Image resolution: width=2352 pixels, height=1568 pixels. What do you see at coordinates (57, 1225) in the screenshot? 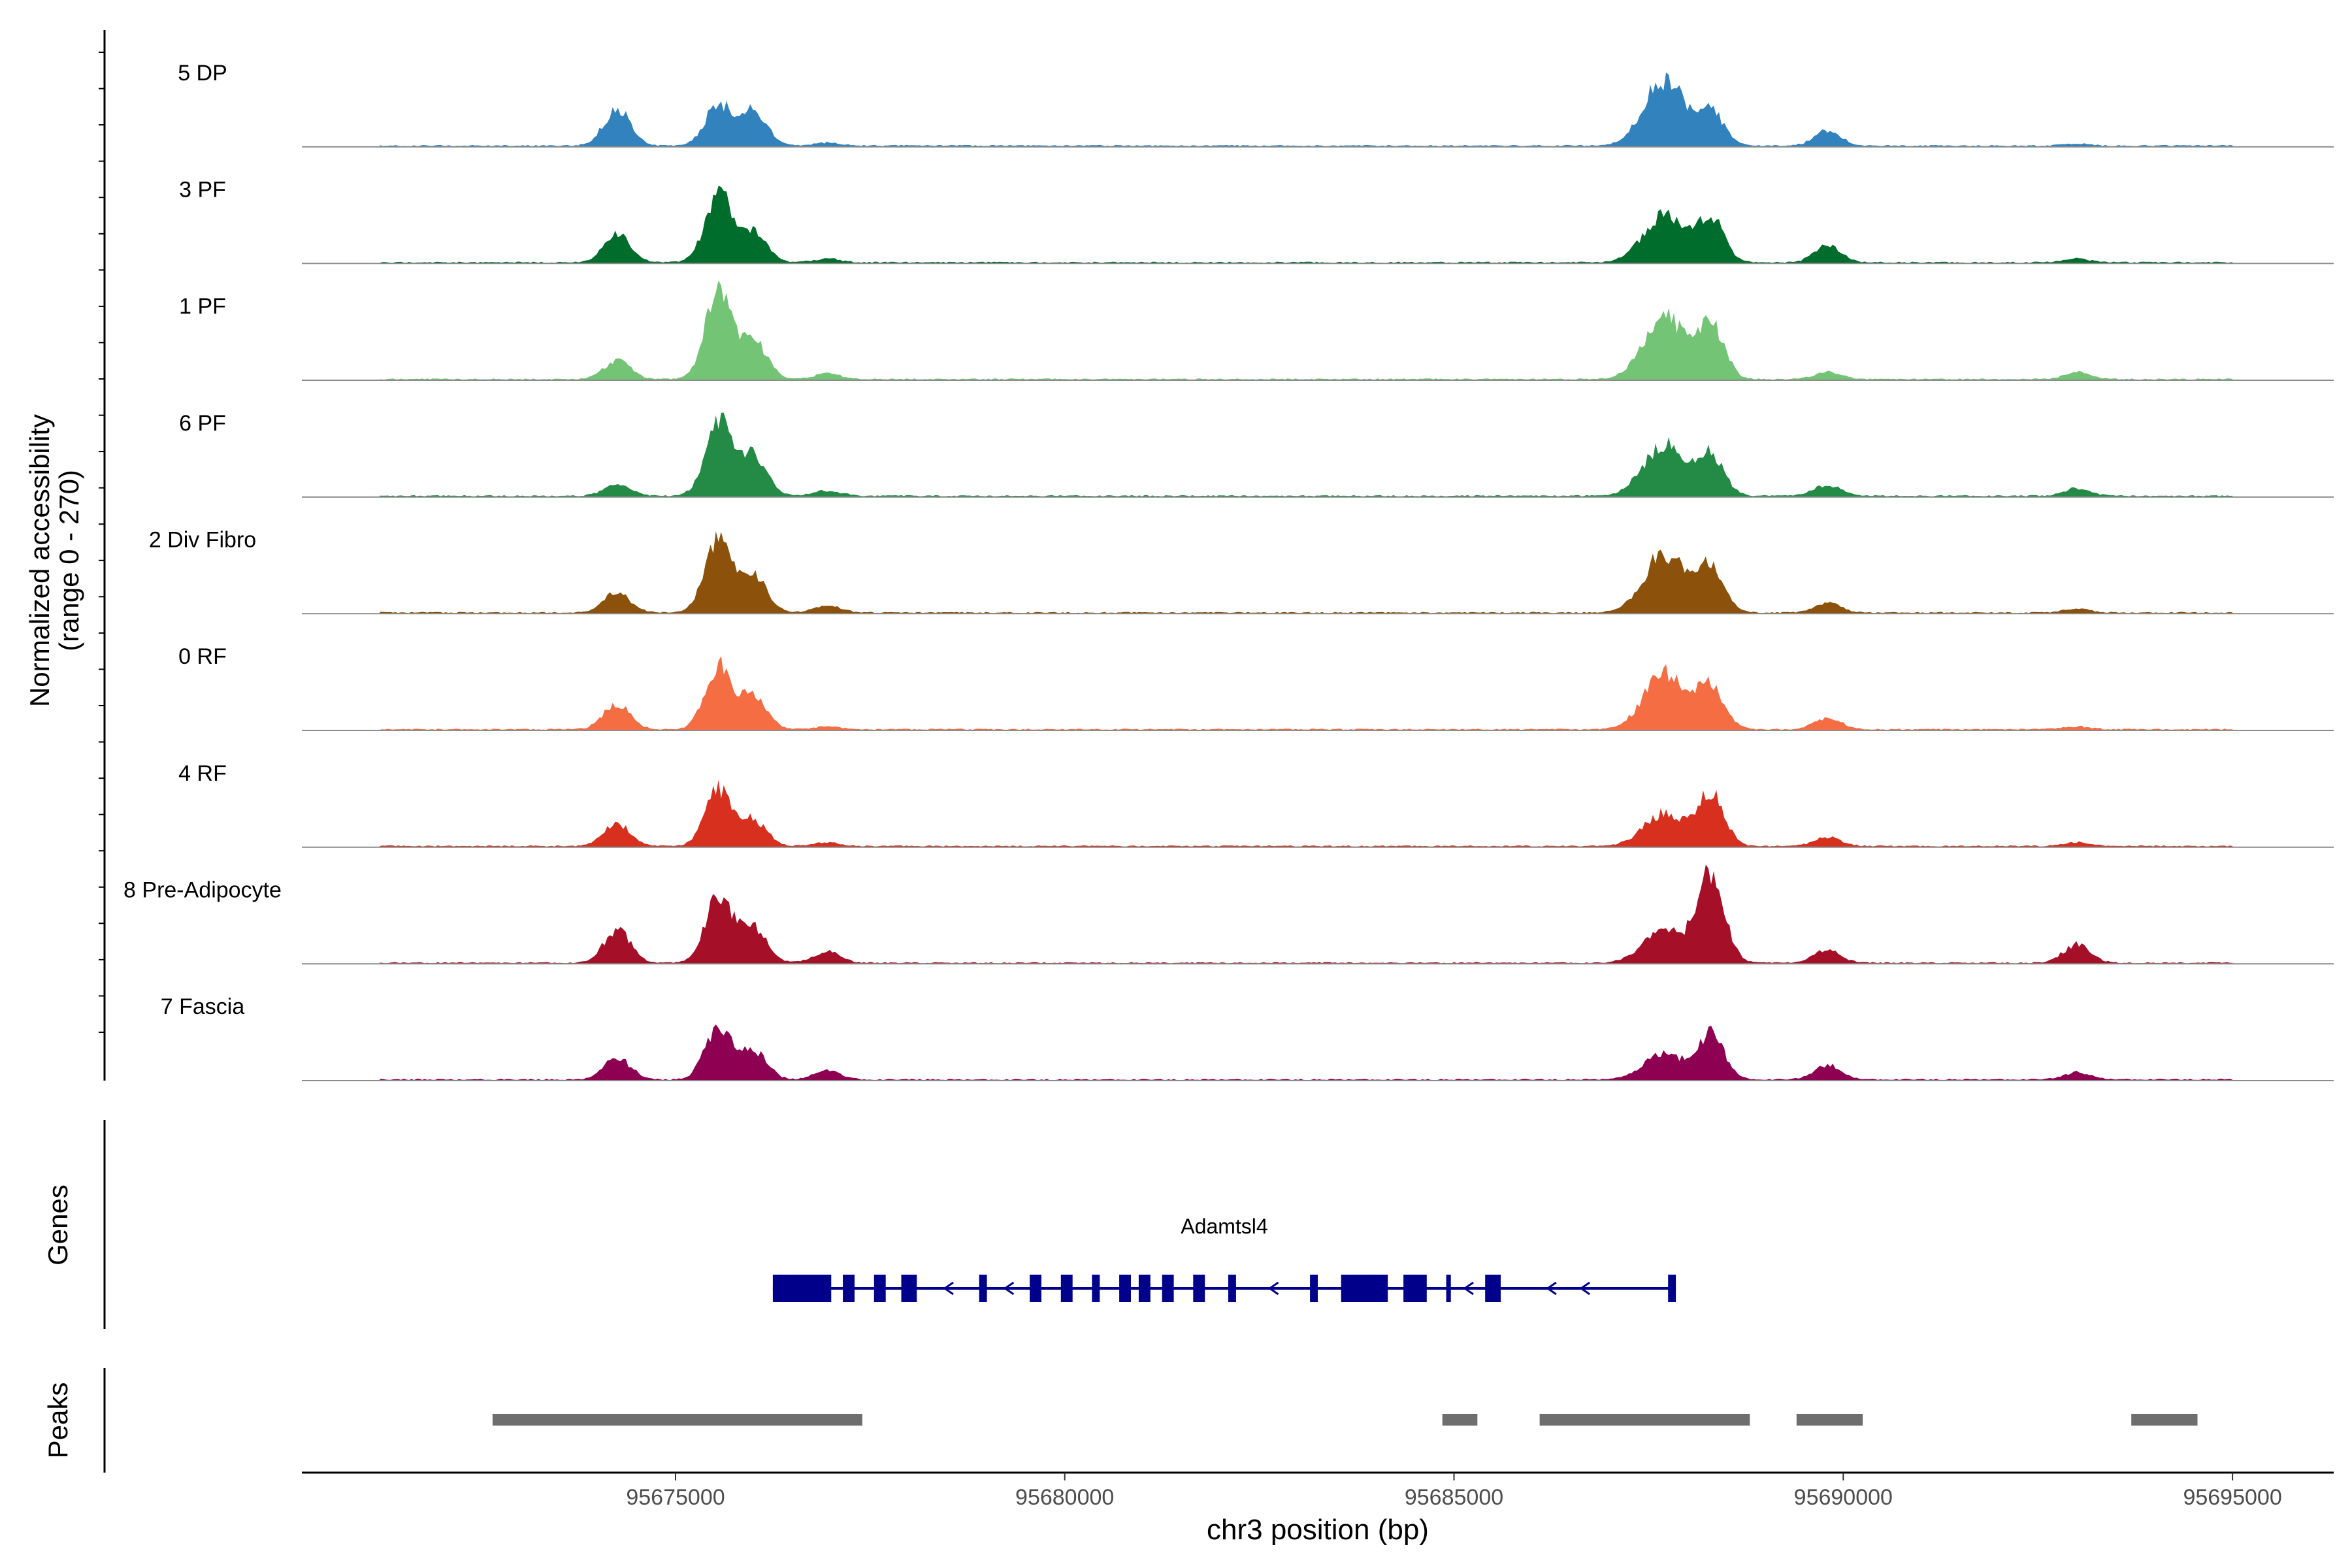
I see `genes-axis-label: Genes` at bounding box center [57, 1225].